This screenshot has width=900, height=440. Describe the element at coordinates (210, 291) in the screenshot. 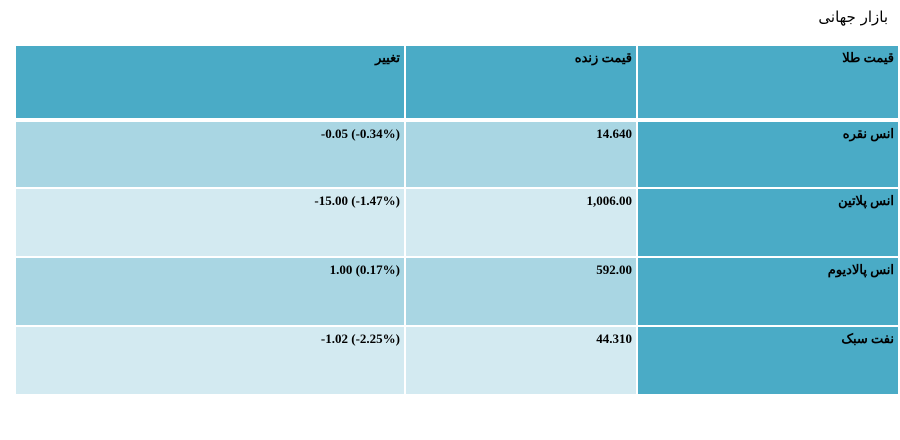

I see `row-change-cell: 1.00 (0.17%)` at that location.